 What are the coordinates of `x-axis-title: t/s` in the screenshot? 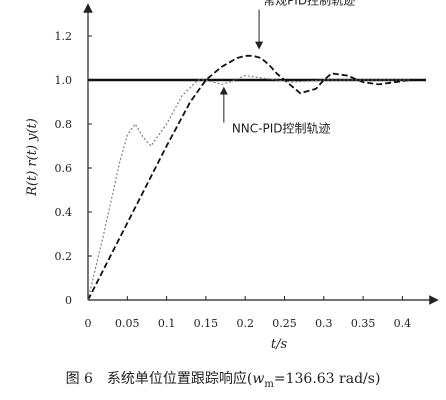 It's located at (279, 344).